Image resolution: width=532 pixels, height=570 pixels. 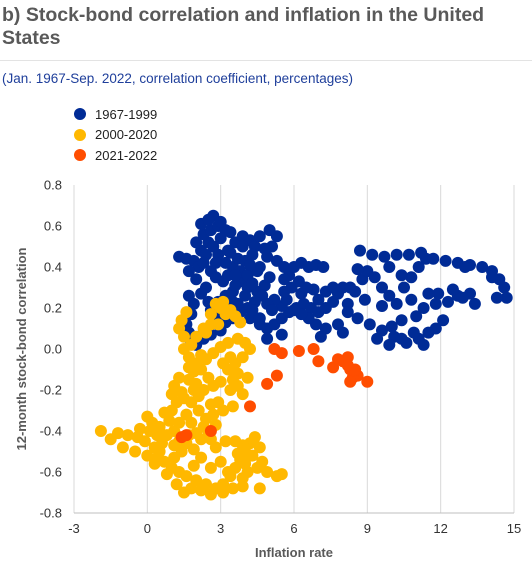 I want to click on legend-item-2000-2020: 2000-2020, so click(x=115, y=135).